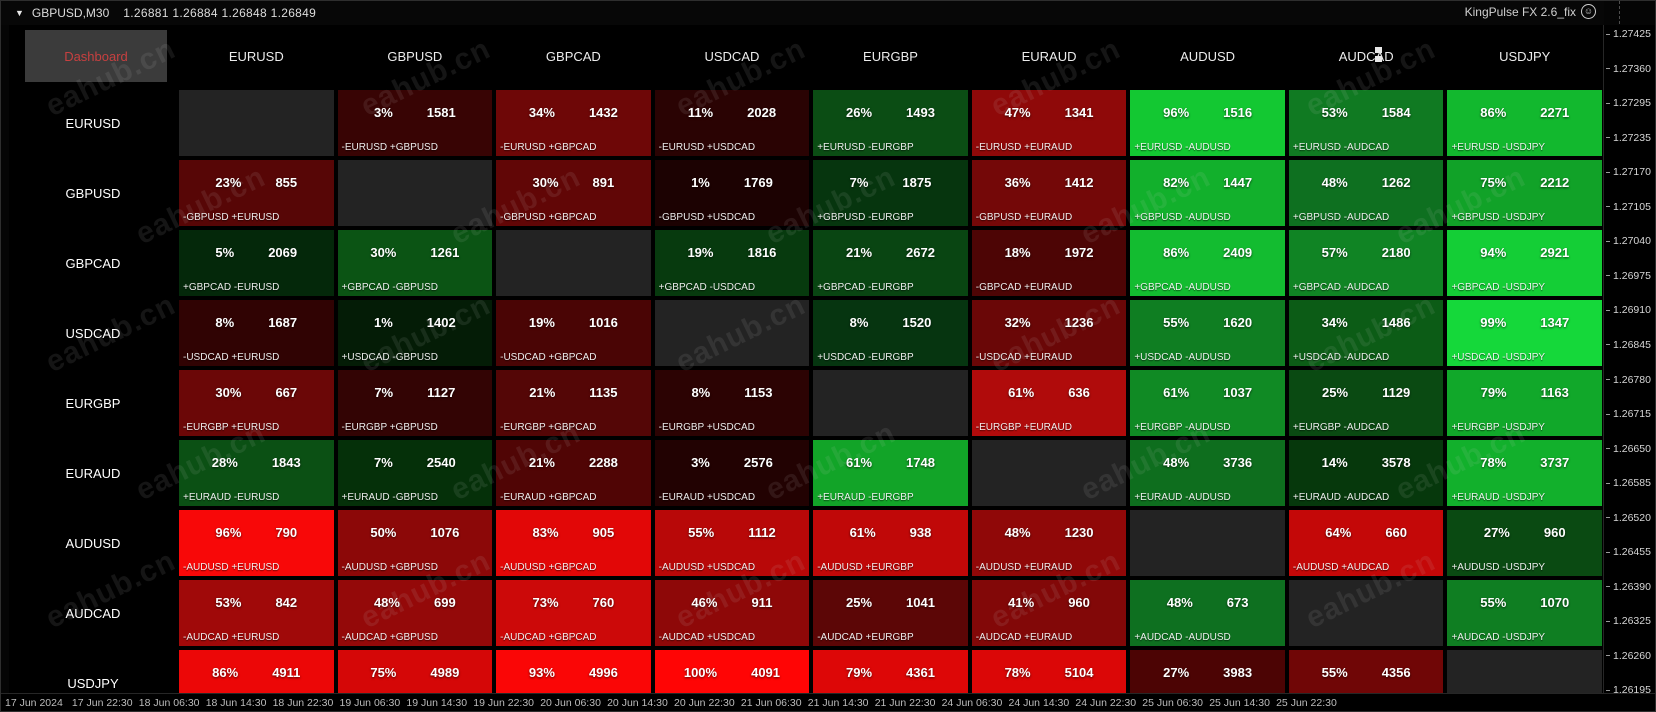 The height and width of the screenshot is (712, 1656). Describe the element at coordinates (1207, 403) in the screenshot. I see `cell-EURGBP-AUDUSD: 61% 1037 +EURGBP -AUDUSD` at that location.